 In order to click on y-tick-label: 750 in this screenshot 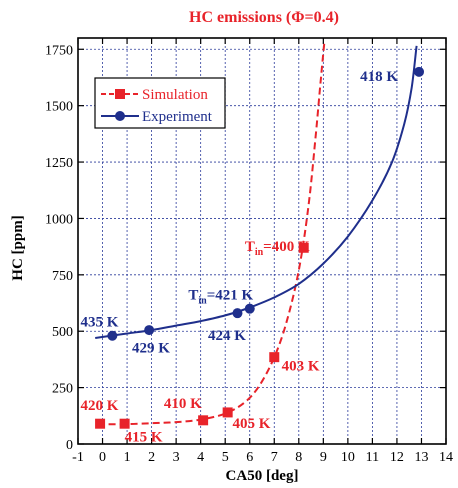, I will do `click(62, 276)`.